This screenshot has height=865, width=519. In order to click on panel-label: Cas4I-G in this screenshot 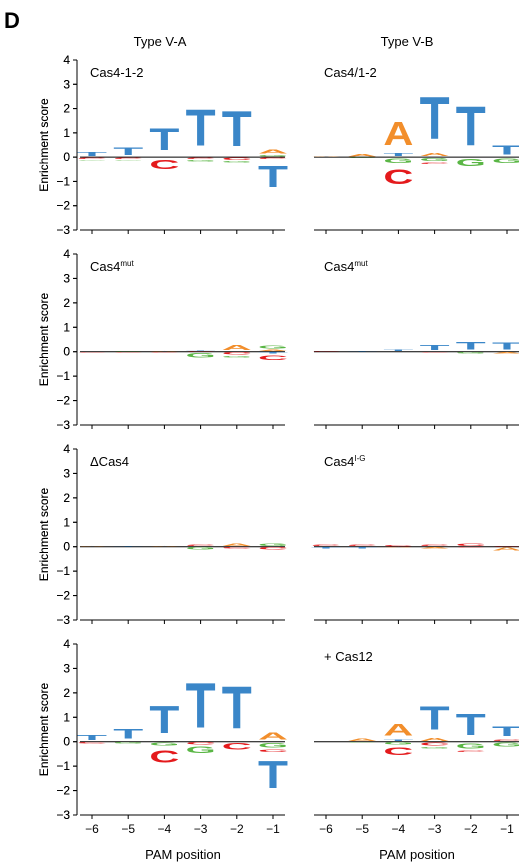, I will do `click(344, 461)`.